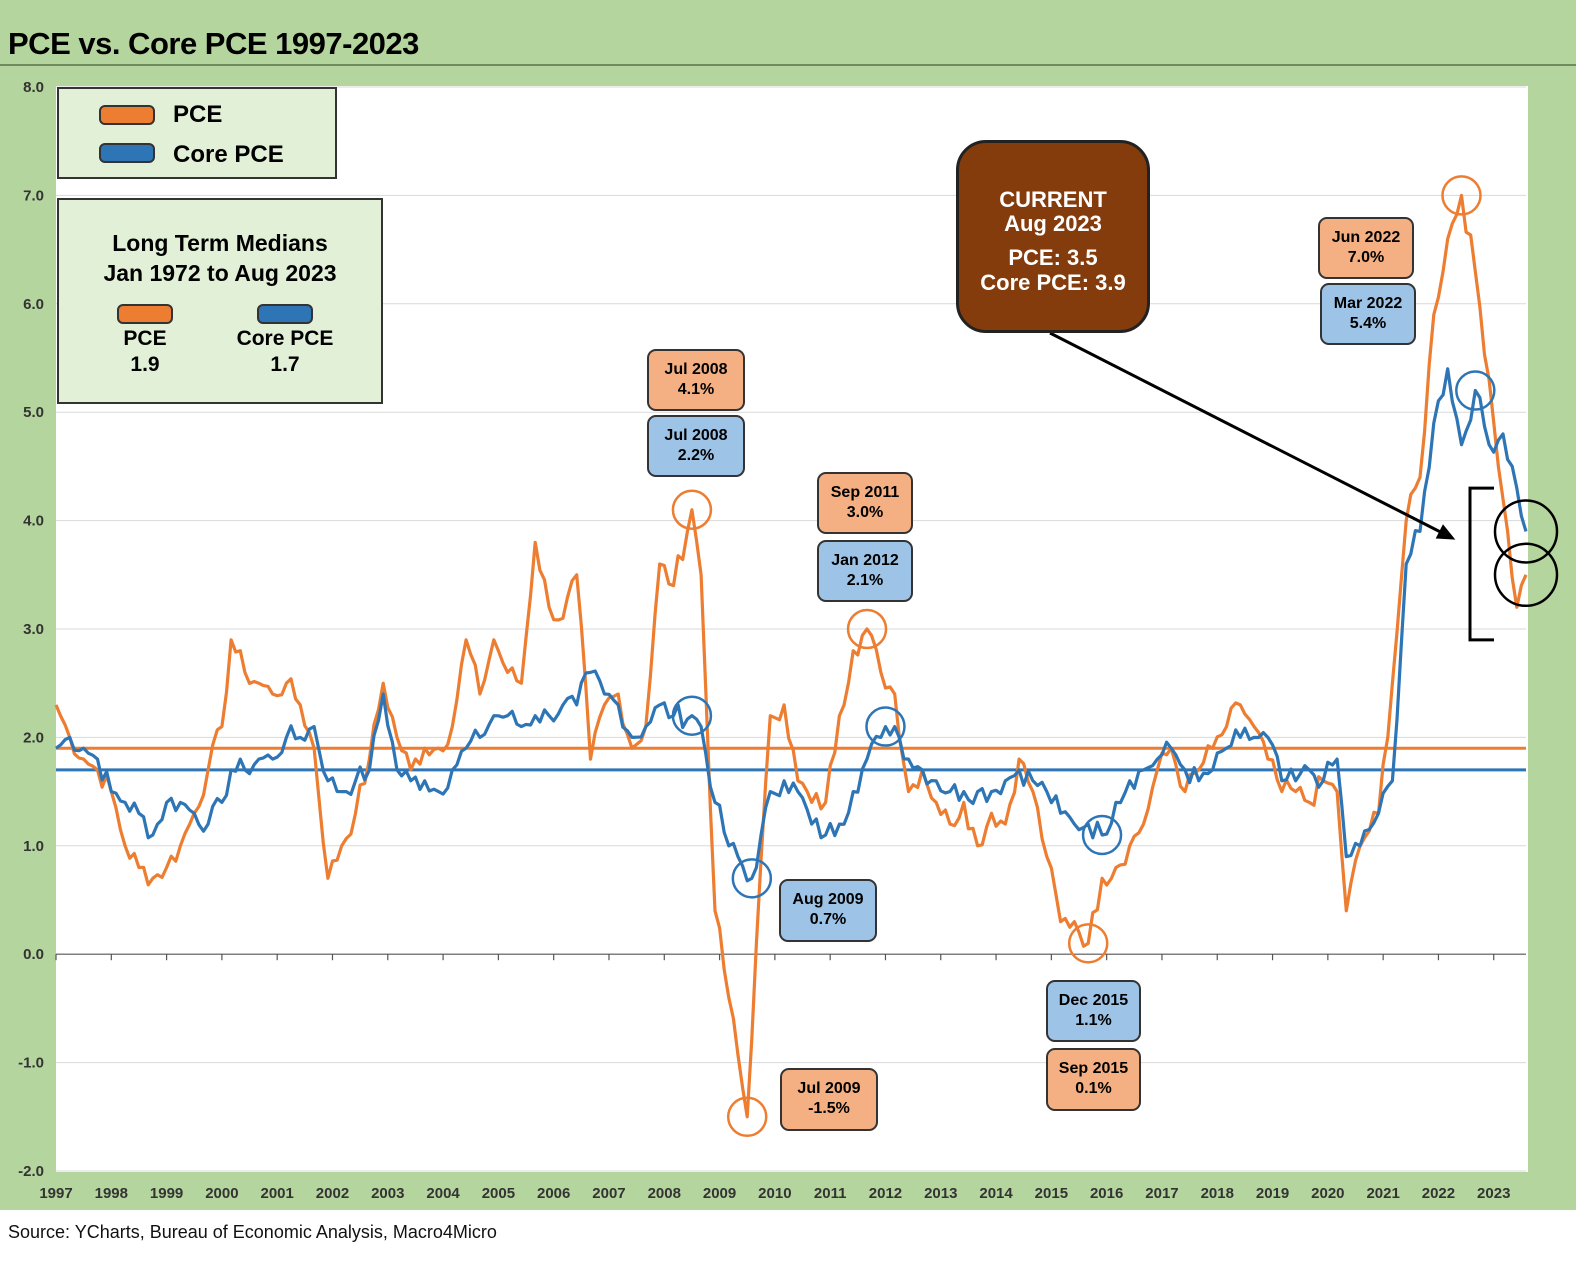  Describe the element at coordinates (664, 1193) in the screenshot. I see `x-tick-label: 2008` at that location.